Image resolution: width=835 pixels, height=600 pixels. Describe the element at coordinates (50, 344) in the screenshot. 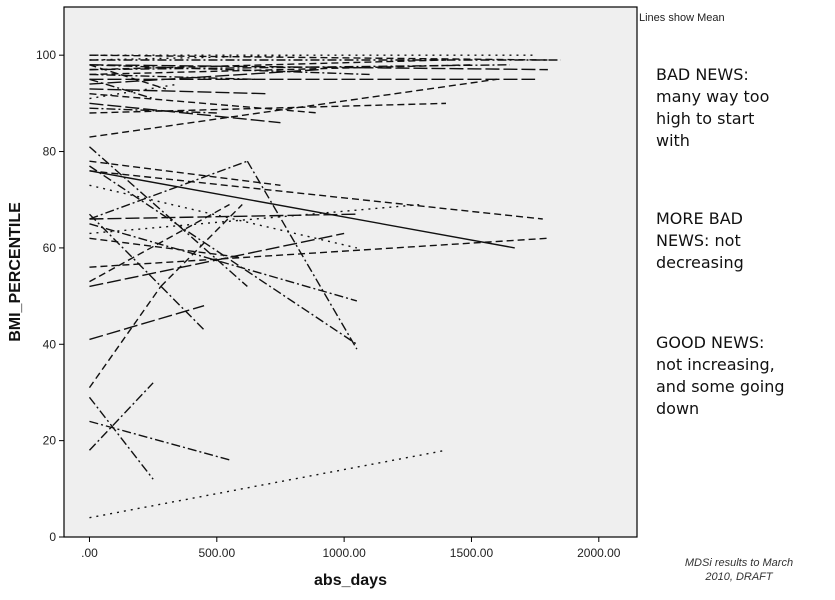

I see `y-tick-label: 40` at that location.